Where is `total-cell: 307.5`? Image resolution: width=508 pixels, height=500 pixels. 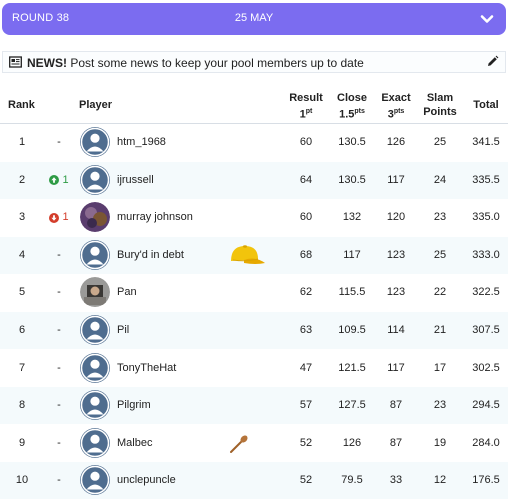
total-cell: 307.5 is located at coordinates (486, 330).